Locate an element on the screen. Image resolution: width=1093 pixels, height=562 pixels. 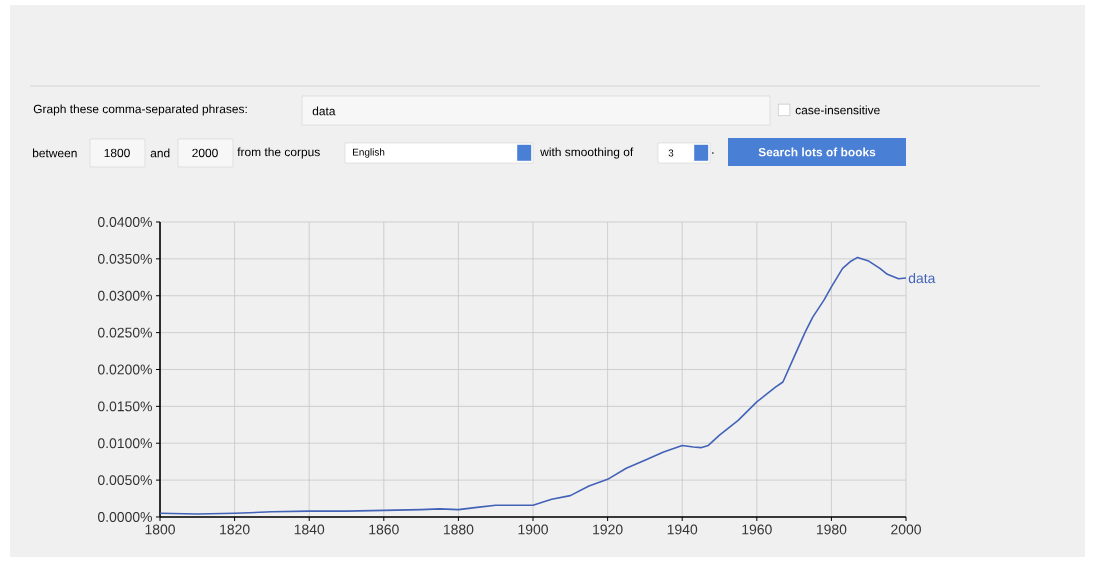
x-tick-label: 1960 is located at coordinates (757, 529).